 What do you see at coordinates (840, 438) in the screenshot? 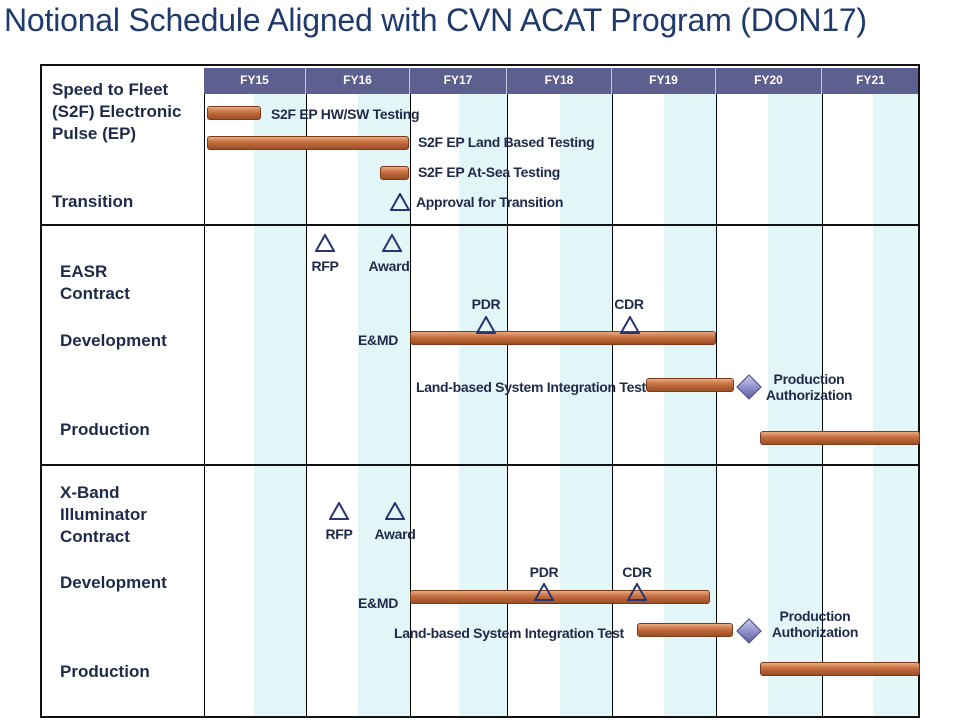
I see `easr-production-bar` at bounding box center [840, 438].